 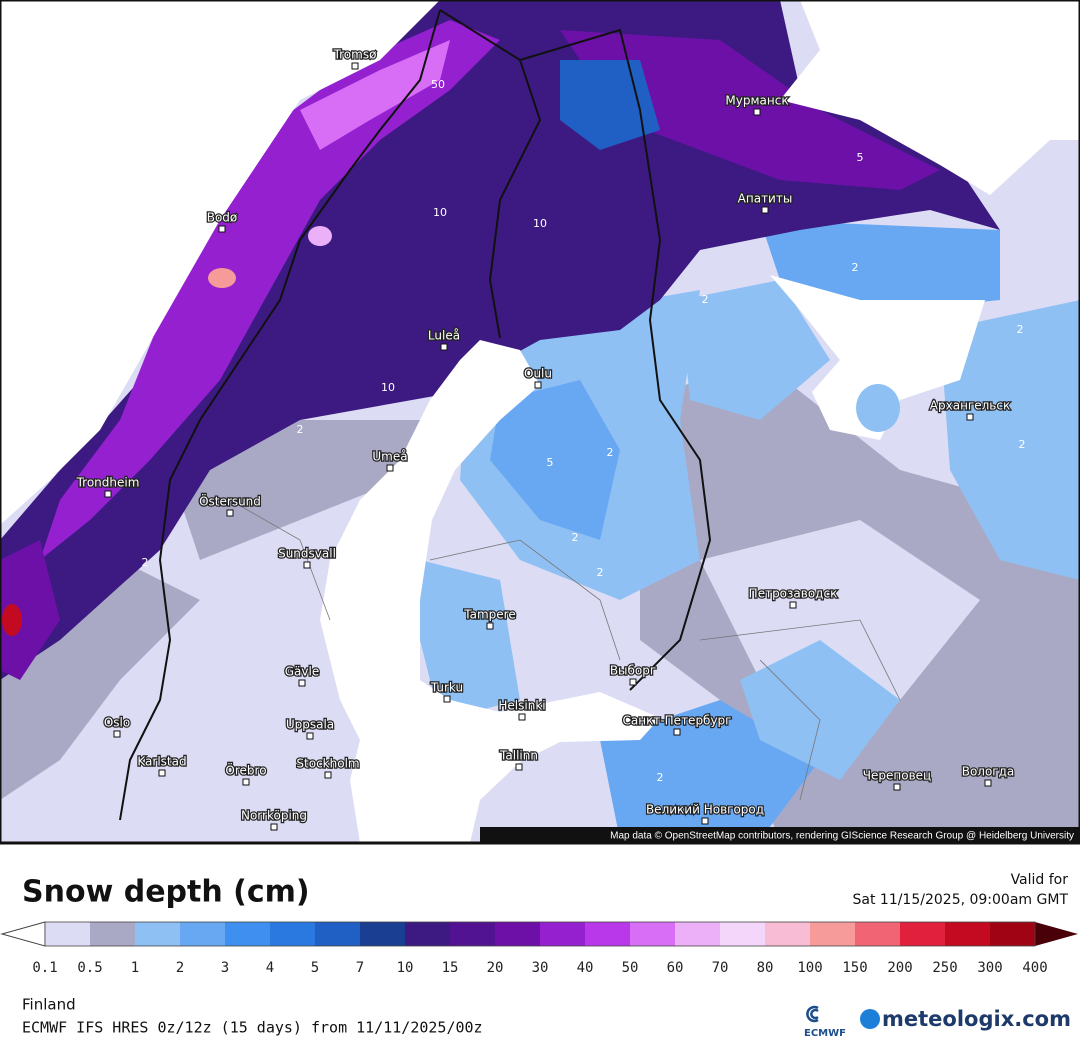 What do you see at coordinates (44, 968) in the screenshot?
I see `legend-tick-label: 0.1` at bounding box center [44, 968].